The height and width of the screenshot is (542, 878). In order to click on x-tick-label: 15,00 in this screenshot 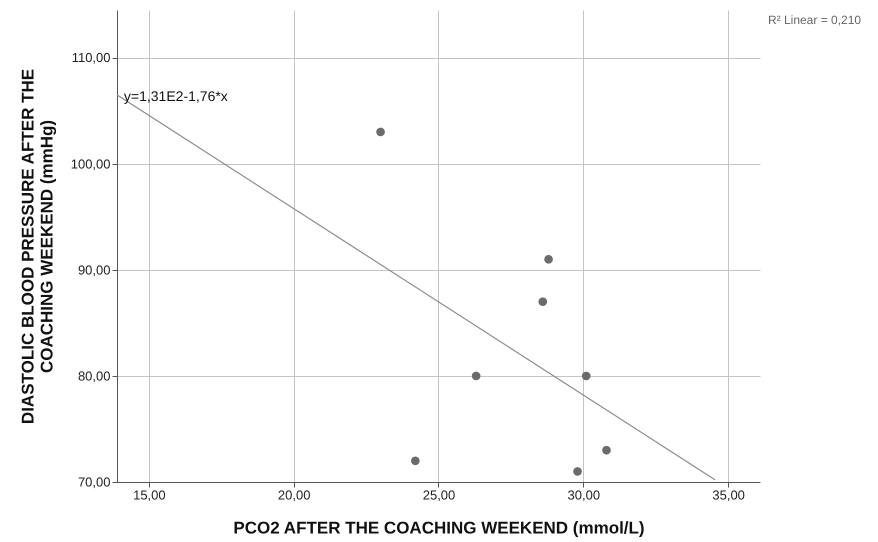, I will do `click(149, 495)`.